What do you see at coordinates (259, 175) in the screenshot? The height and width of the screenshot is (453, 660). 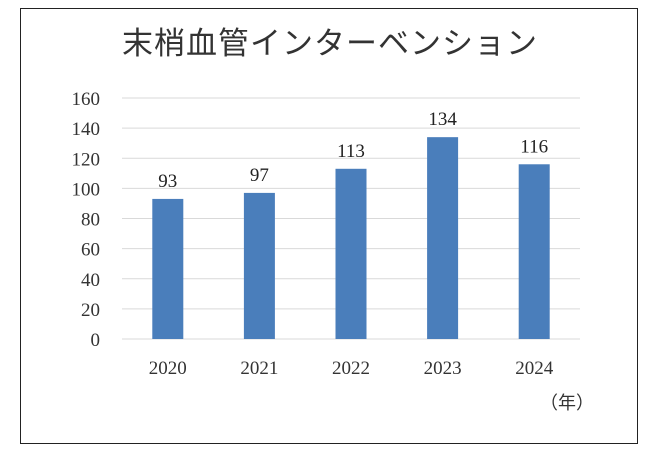 I see `data-label-2021: 97` at bounding box center [259, 175].